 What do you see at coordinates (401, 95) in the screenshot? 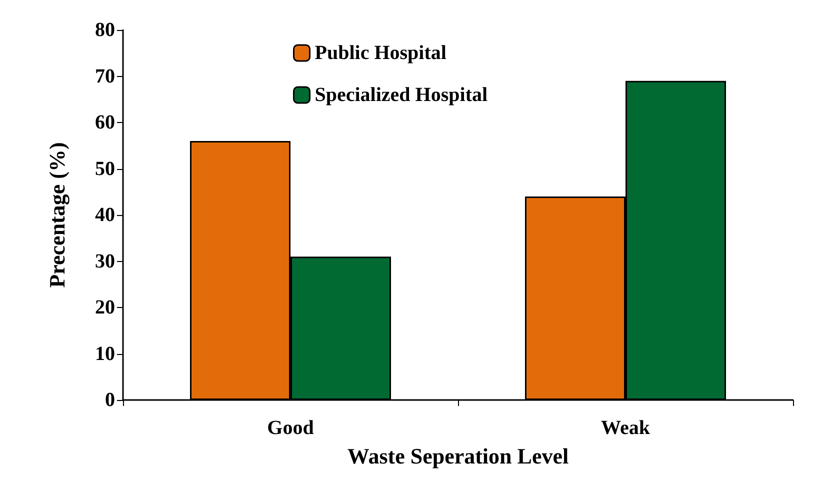
I see `legend-label: Specialized Hospital` at bounding box center [401, 95].